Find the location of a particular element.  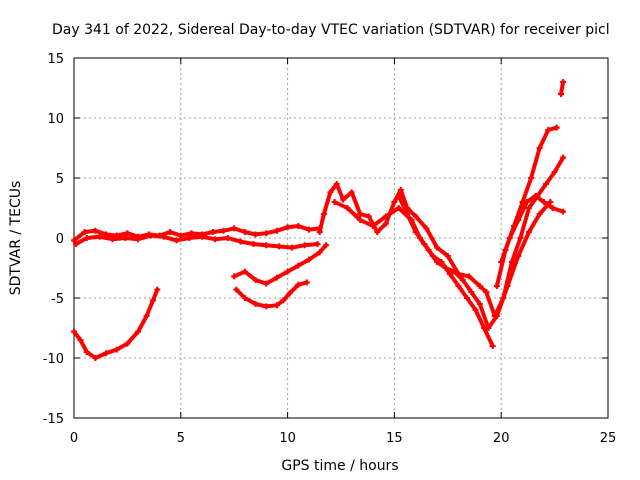

x-tick-label: 0 is located at coordinates (74, 438).